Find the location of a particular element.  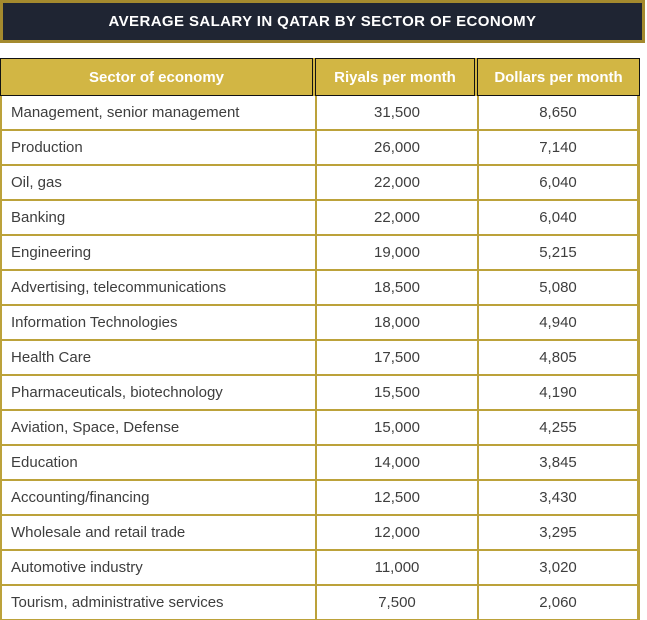

sector-cell: Management, senior management is located at coordinates (125, 112).